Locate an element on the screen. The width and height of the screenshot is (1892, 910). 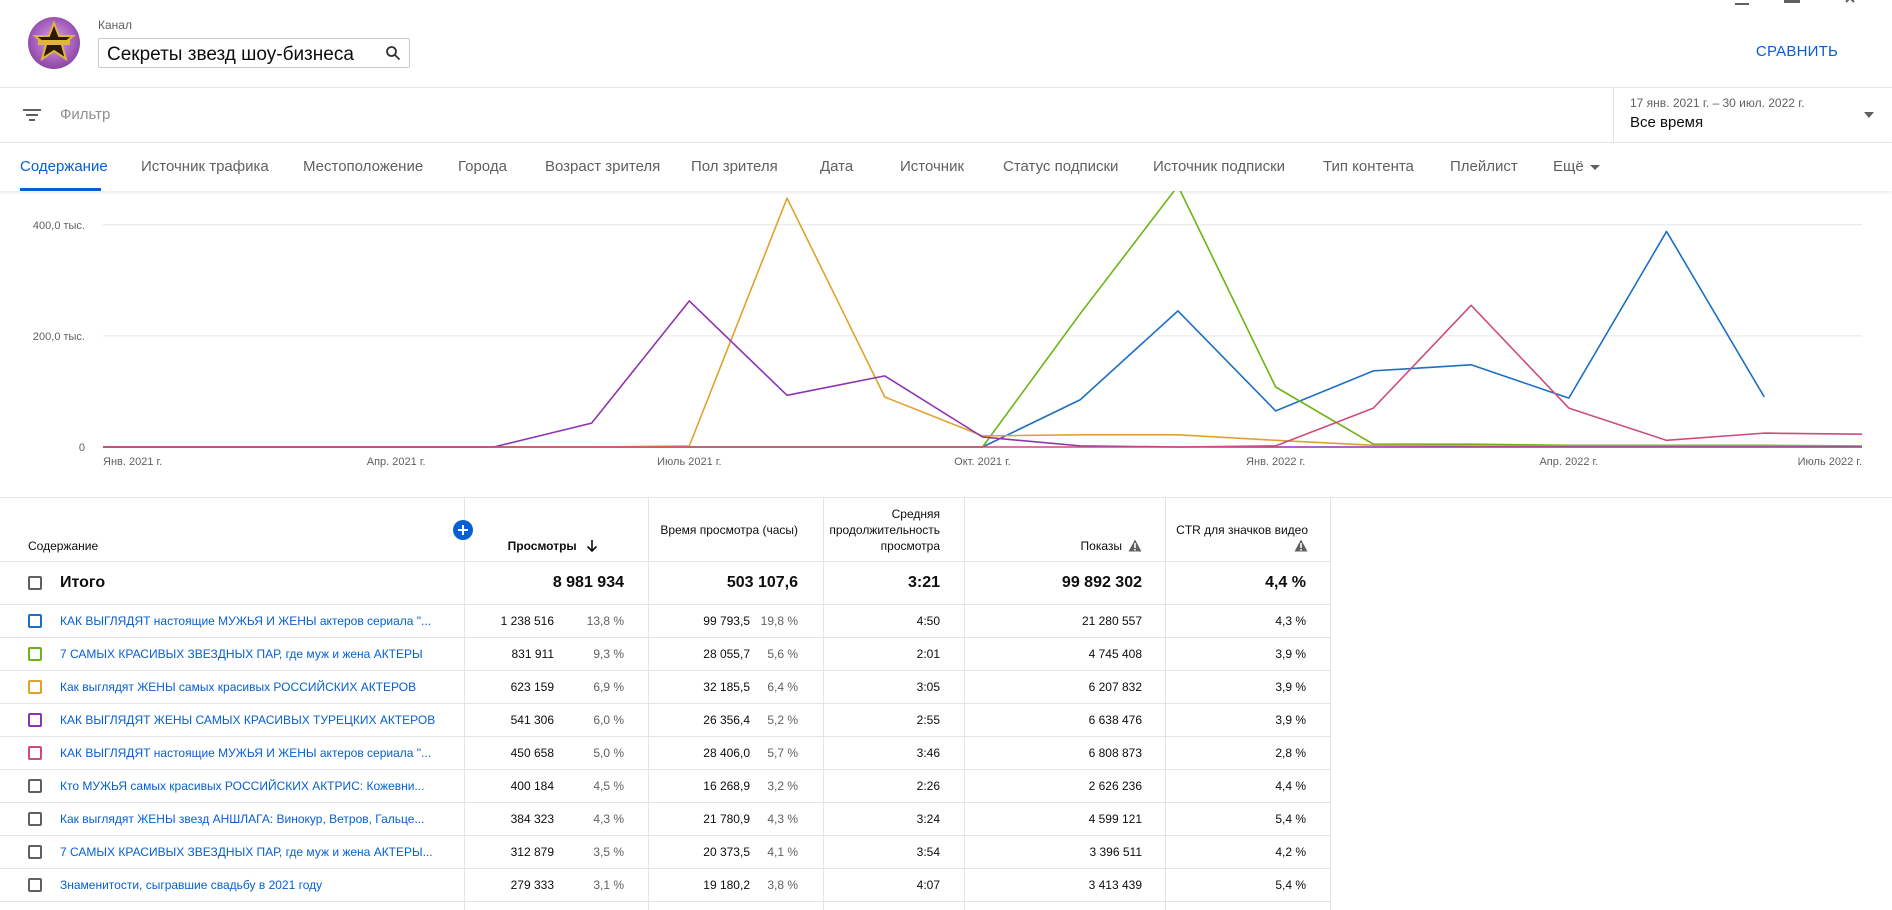
avg-duration-value: 3:46 is located at coordinates (928, 753).